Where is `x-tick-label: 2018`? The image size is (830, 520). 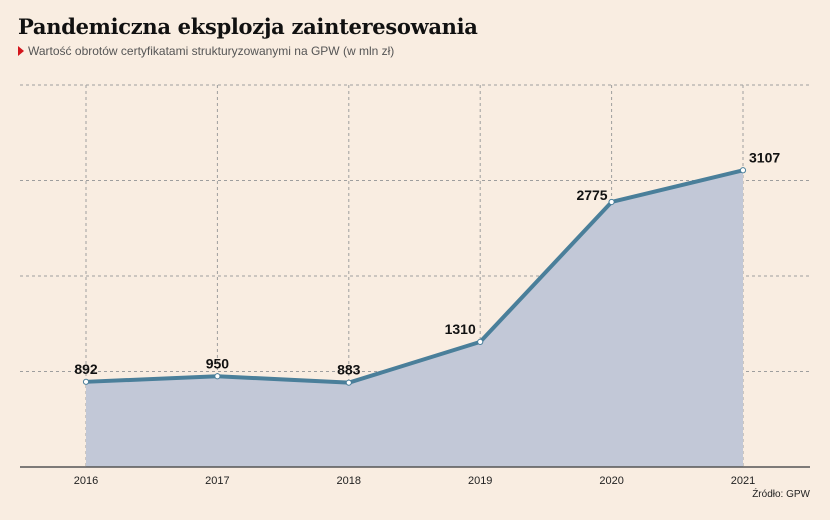
x-tick-label: 2018 is located at coordinates (349, 481).